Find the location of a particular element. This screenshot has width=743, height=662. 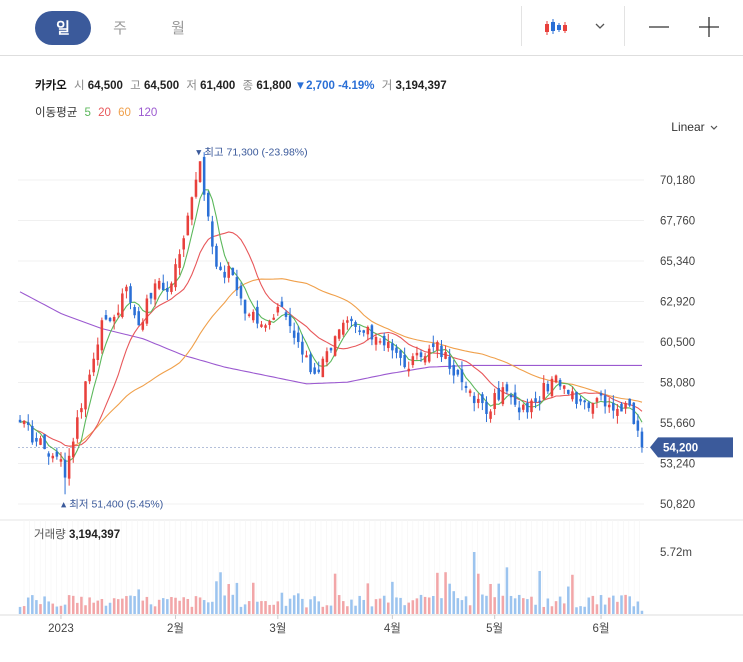

y-tick-label: 70,180 is located at coordinates (677, 181).